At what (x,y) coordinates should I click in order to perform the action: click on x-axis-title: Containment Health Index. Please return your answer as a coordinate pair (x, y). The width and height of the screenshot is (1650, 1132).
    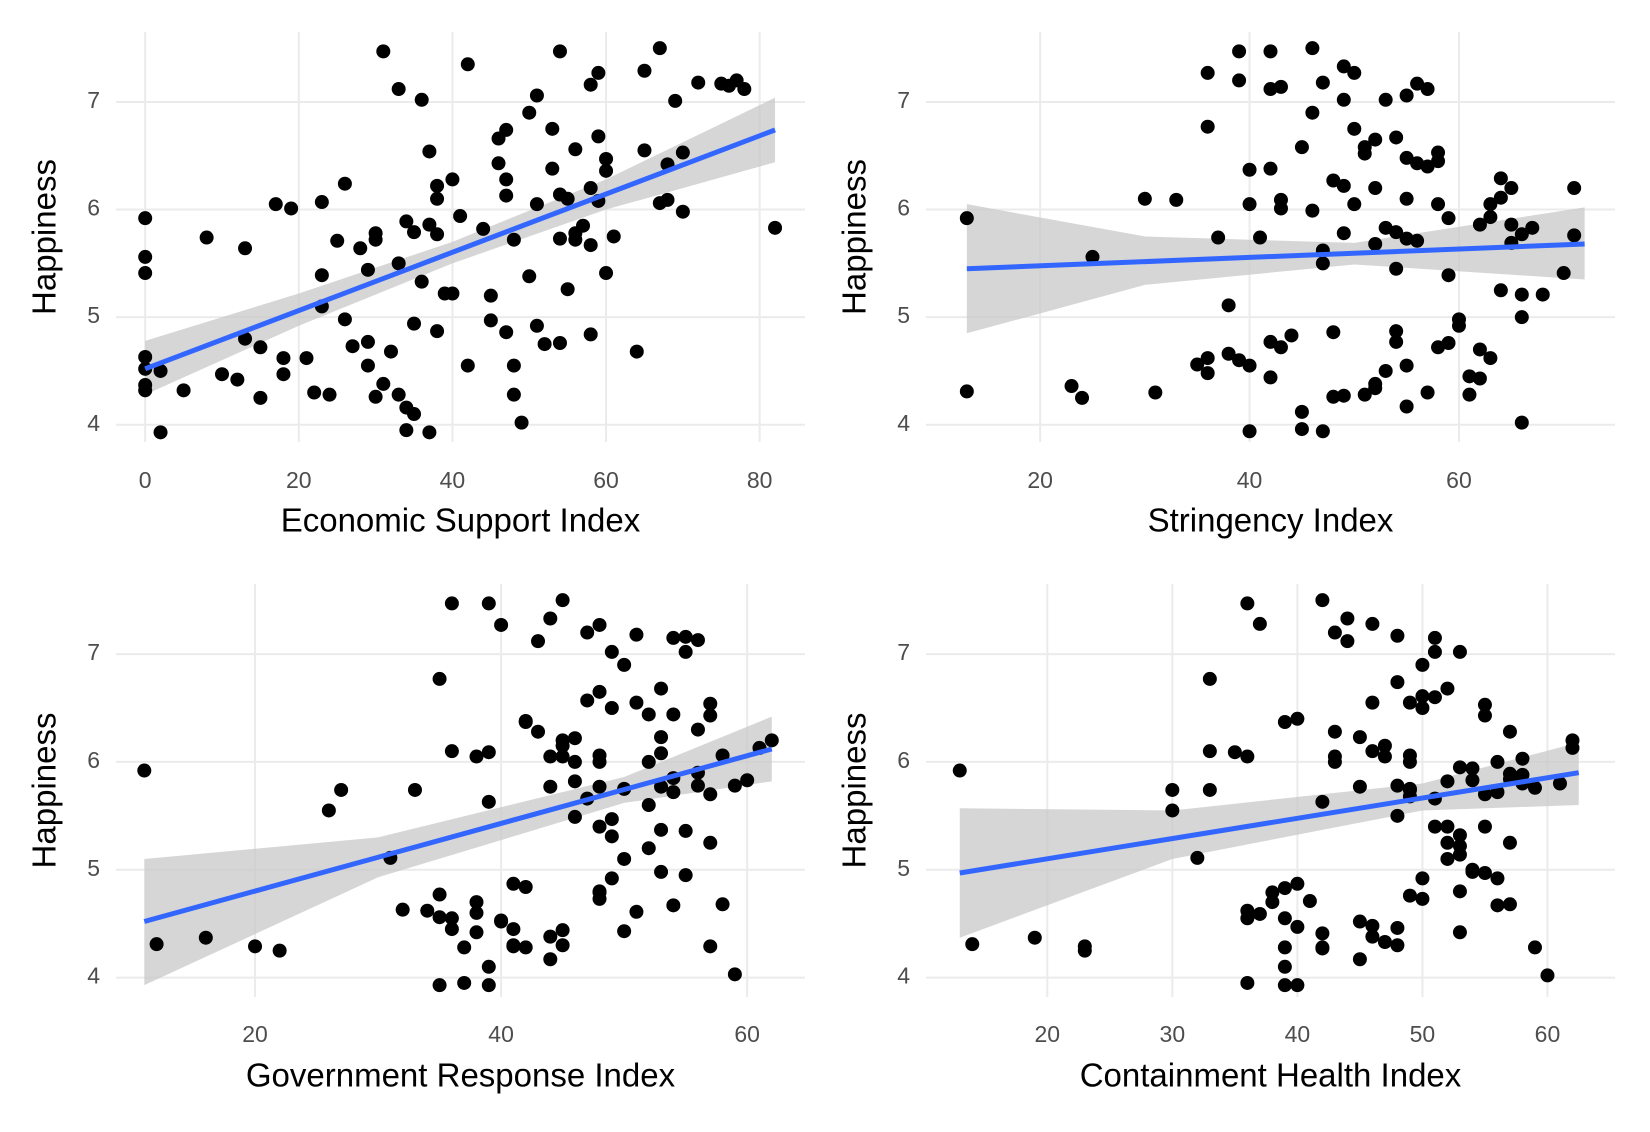
    Looking at the image, I should click on (1271, 1075).